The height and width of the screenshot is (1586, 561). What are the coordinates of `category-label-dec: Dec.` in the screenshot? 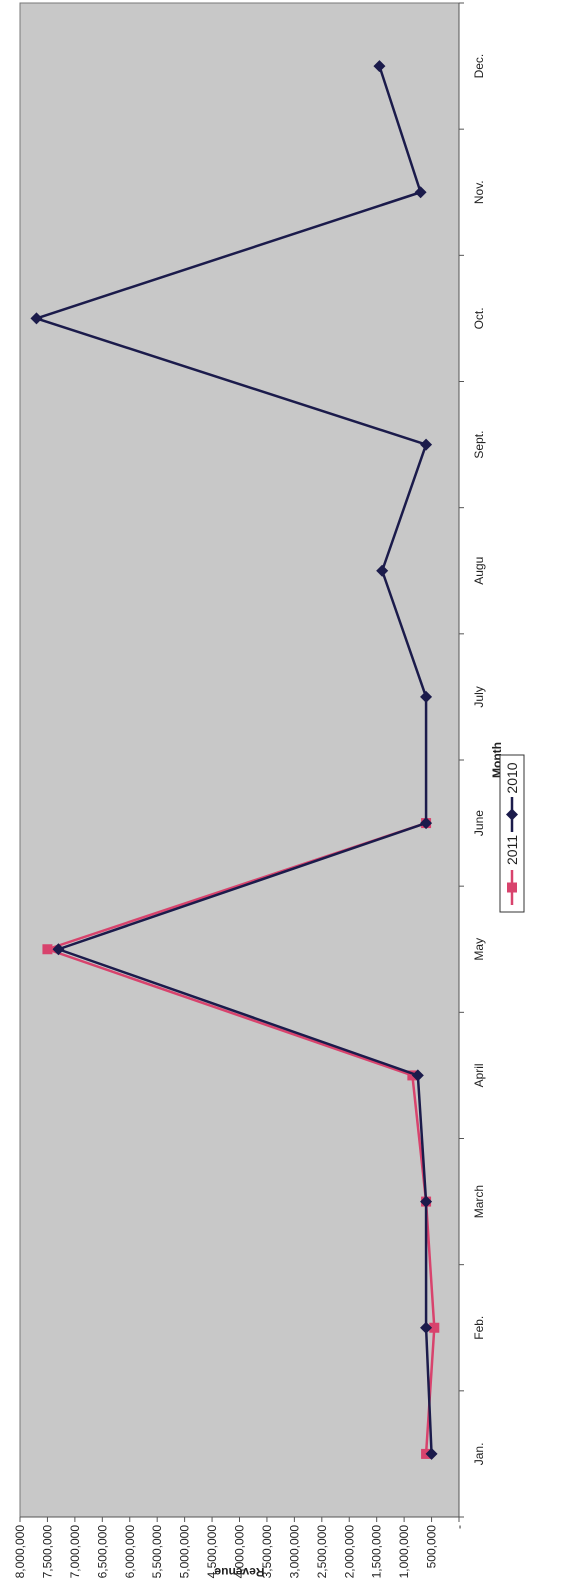 It's located at (479, 66).